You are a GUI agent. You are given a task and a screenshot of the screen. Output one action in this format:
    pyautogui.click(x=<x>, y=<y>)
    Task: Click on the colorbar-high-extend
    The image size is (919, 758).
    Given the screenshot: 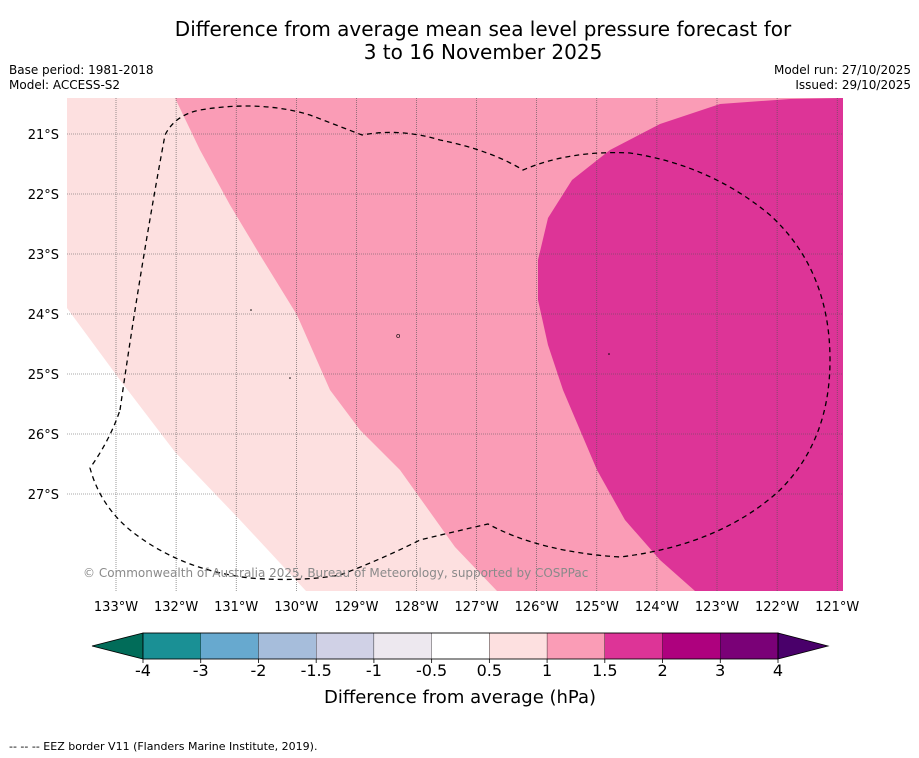 What is the action you would take?
    pyautogui.click(x=803, y=646)
    